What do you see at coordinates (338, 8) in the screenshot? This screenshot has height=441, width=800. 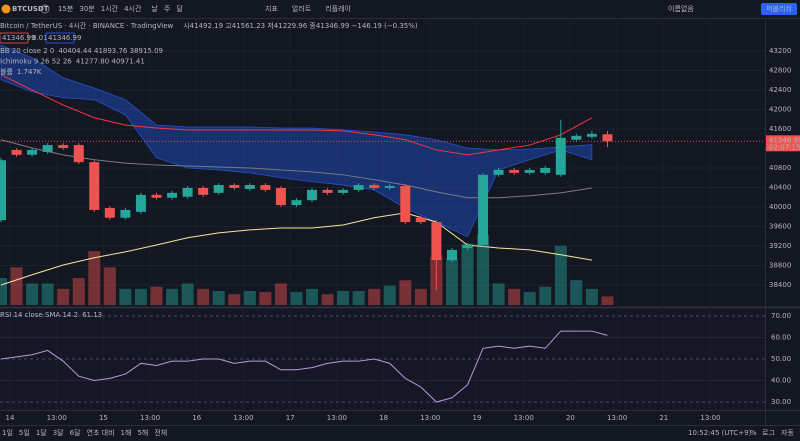 I see `toolbar-button: 리플레이` at bounding box center [338, 8].